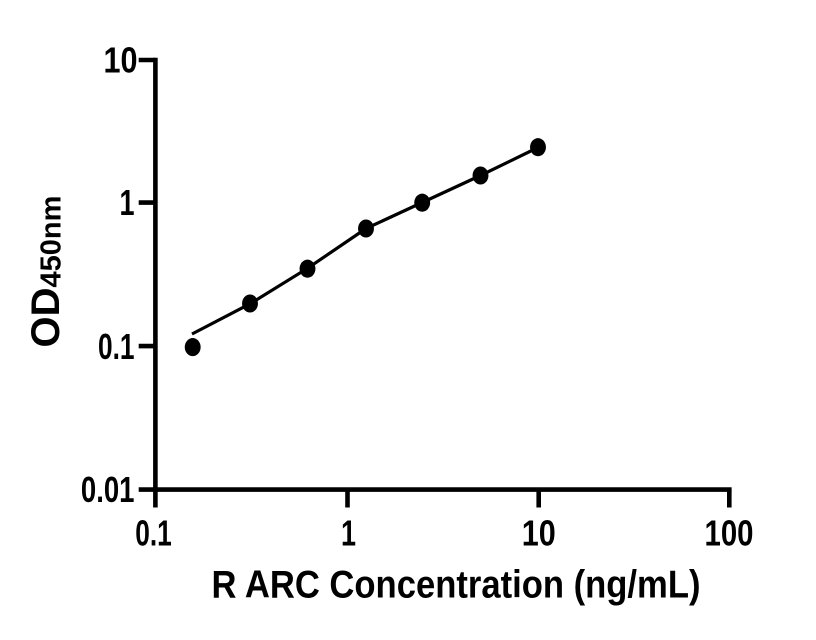 The width and height of the screenshot is (816, 640). Describe the element at coordinates (108, 489) in the screenshot. I see `svg-text: 0.01` at that location.